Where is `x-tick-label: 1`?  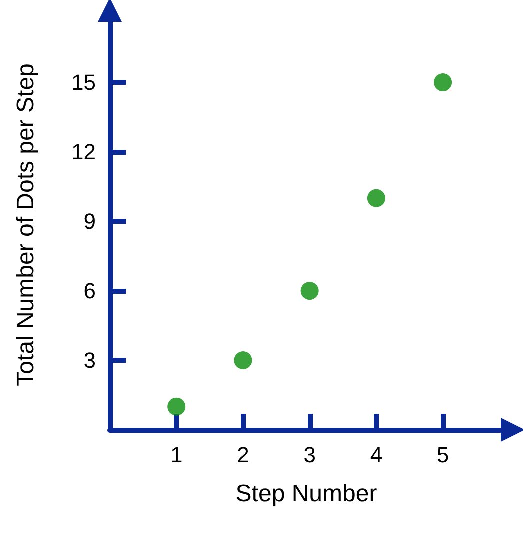 x-tick-label: 1 is located at coordinates (176, 455).